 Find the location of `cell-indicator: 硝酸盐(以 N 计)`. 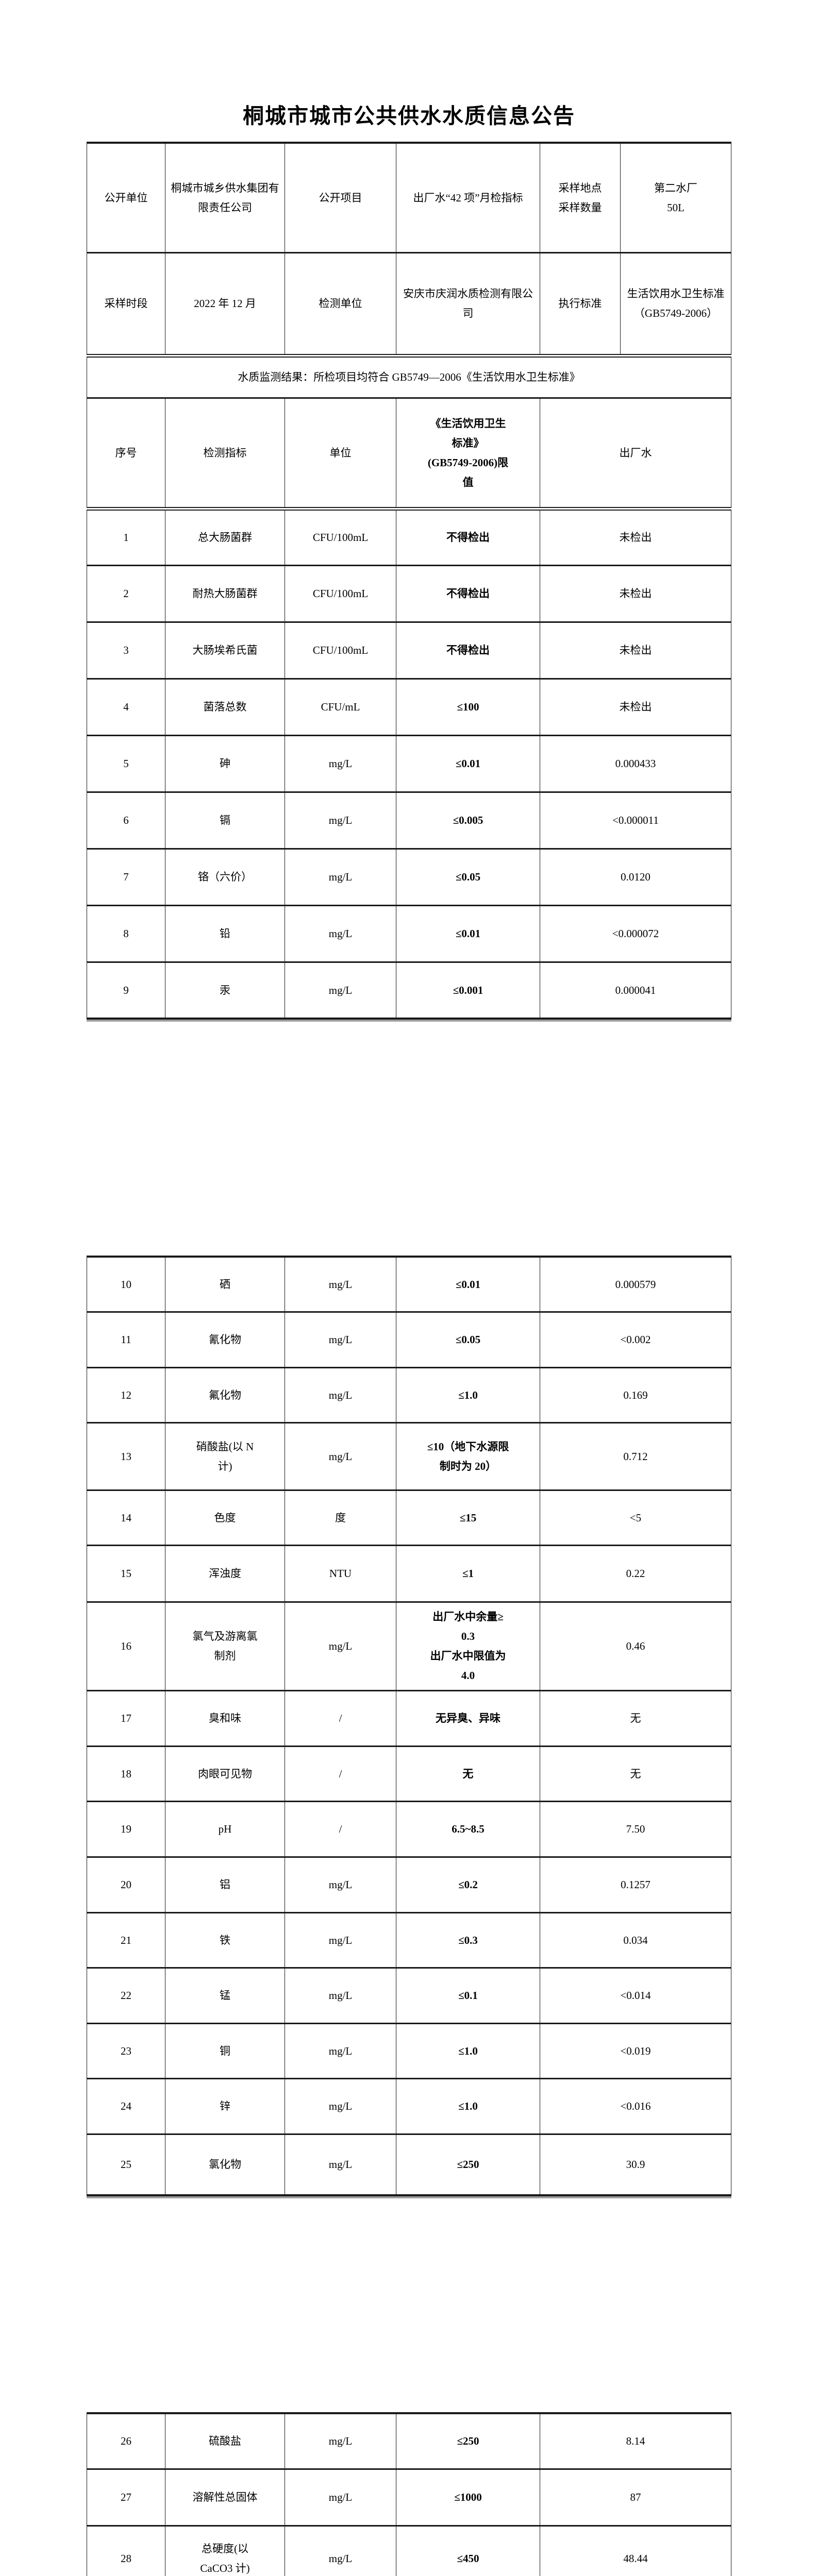

cell-indicator: 硝酸盐(以 N 计) is located at coordinates (225, 1456).